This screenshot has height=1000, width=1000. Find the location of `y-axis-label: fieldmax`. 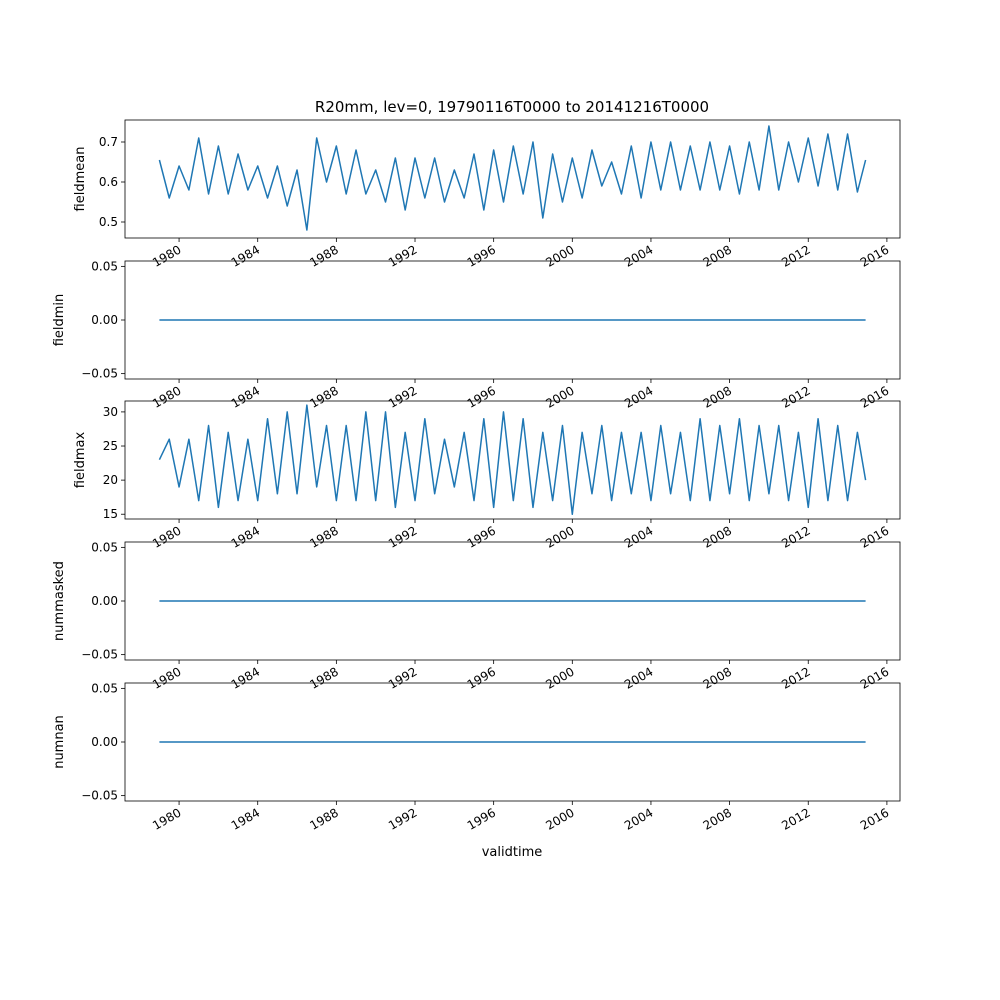

y-axis-label: fieldmax is located at coordinates (80, 460).